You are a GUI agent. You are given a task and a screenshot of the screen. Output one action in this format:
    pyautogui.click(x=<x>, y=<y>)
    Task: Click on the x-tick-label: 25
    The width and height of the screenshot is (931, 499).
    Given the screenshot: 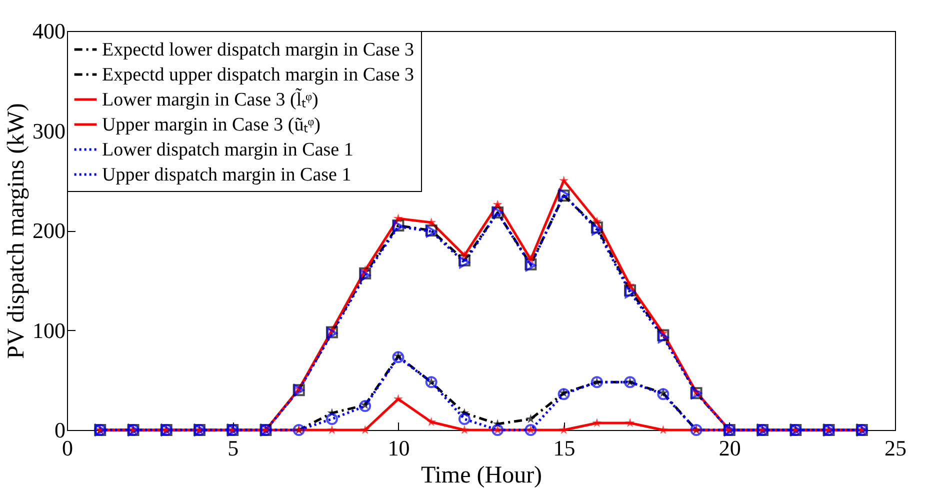 What is the action you would take?
    pyautogui.click(x=895, y=448)
    